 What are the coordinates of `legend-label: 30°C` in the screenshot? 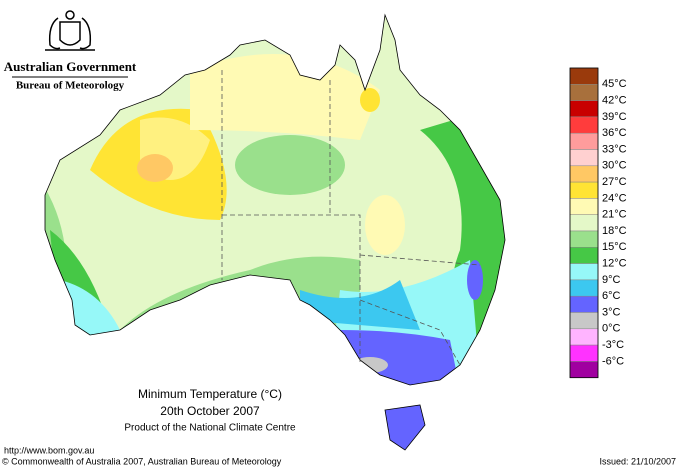 It's located at (614, 166).